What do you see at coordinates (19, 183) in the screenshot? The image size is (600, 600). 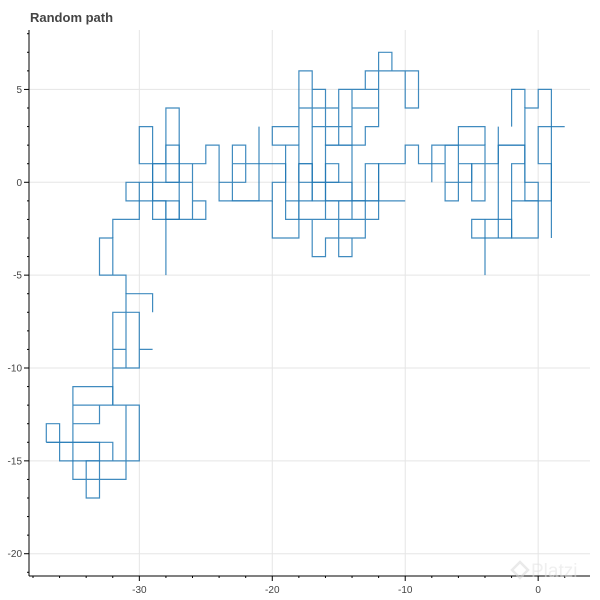 I see `y-tick-label: 0` at bounding box center [19, 183].